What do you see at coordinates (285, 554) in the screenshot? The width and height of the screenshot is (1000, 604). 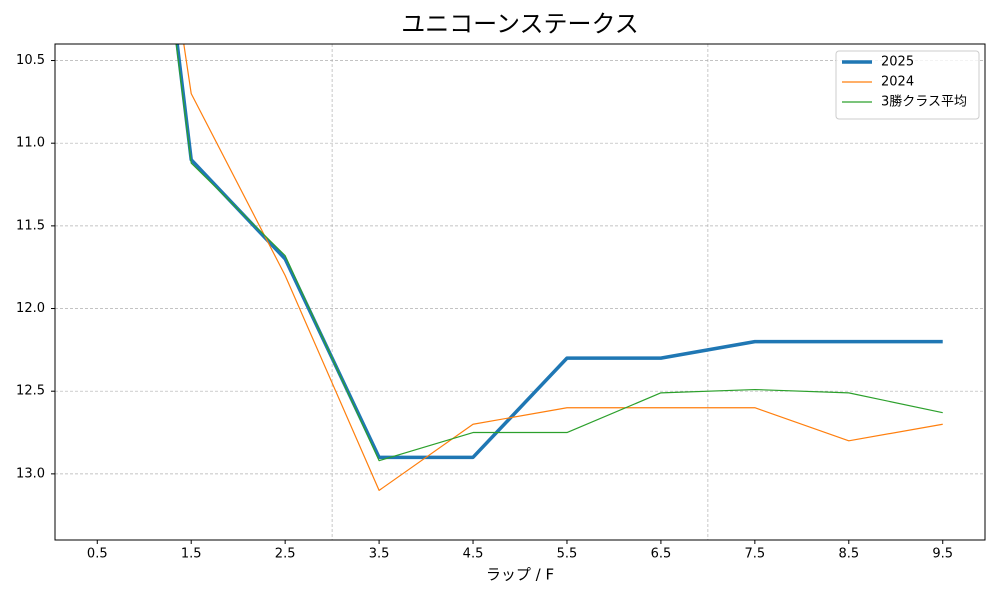 I see `x-tick-label: 2.5` at bounding box center [285, 554].